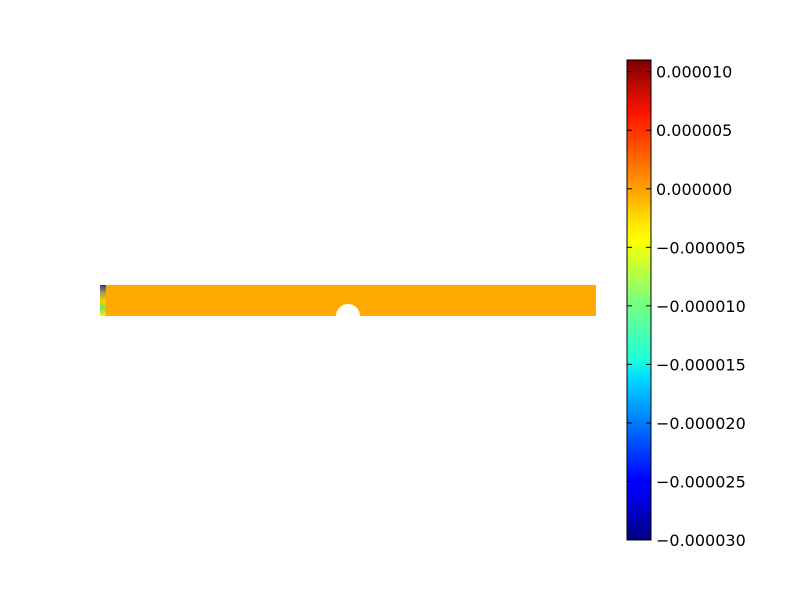 The height and width of the screenshot is (600, 800). What do you see at coordinates (701, 247) in the screenshot?
I see `colorbar-tick-label: −0.000005` at bounding box center [701, 247].